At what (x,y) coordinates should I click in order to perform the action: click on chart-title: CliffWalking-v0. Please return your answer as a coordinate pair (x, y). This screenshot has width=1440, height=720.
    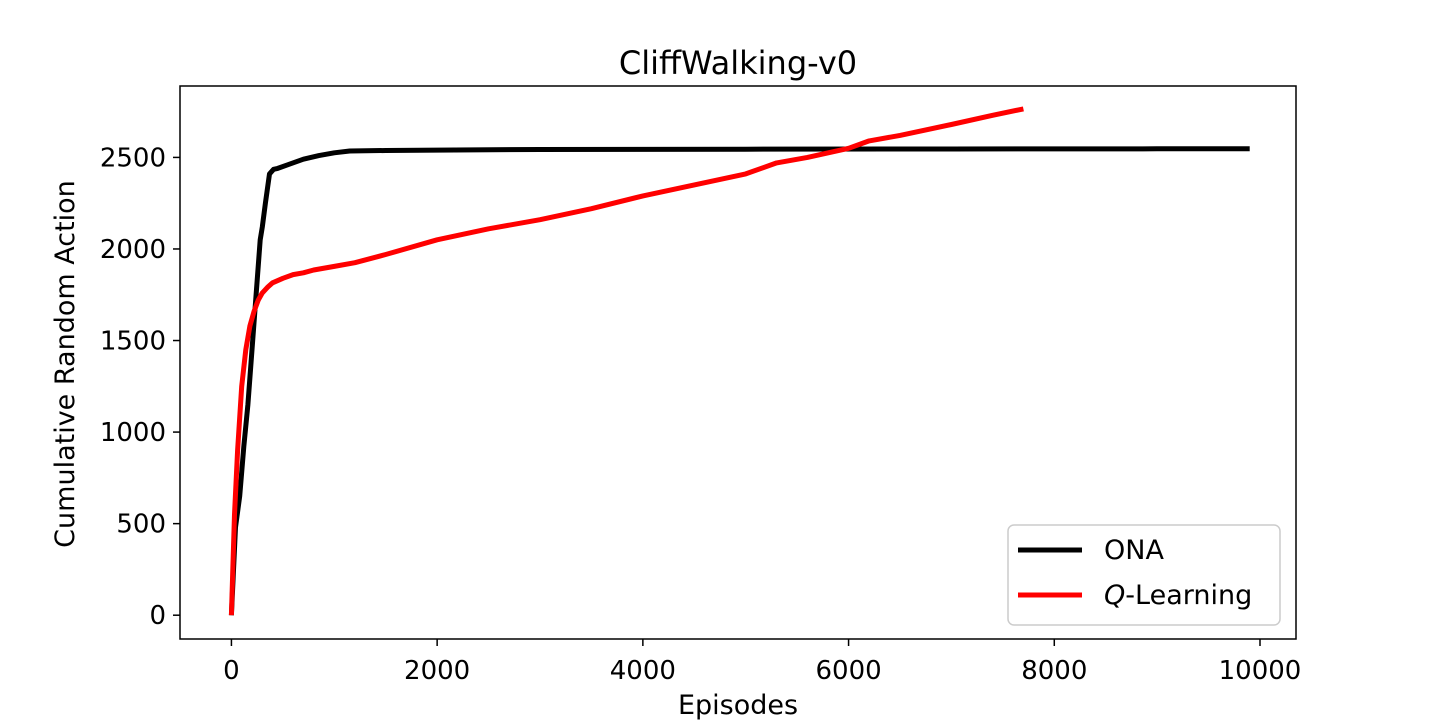
    Looking at the image, I should click on (738, 63).